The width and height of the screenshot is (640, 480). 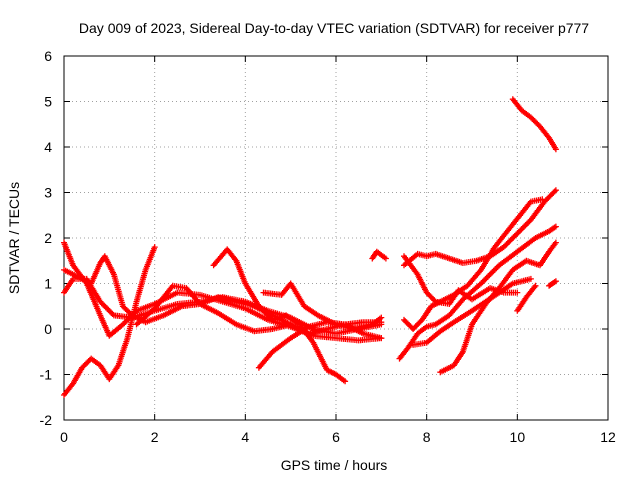 I want to click on y-tick-label: 2, so click(x=48, y=238).